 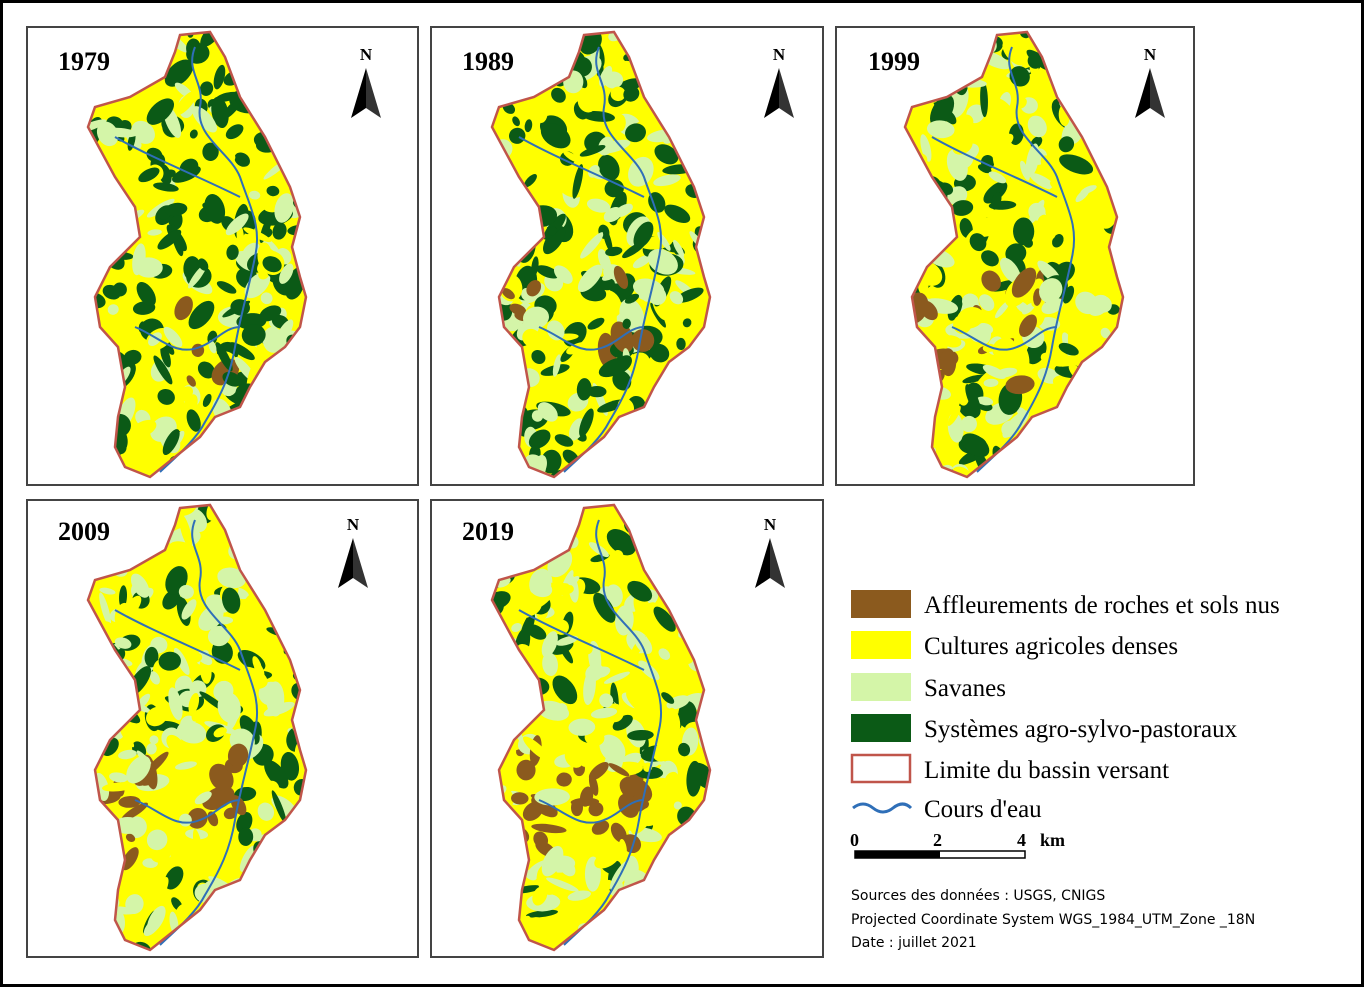 What do you see at coordinates (978, 896) in the screenshot?
I see `source-line: Sources des données : USGS, CNIGS` at bounding box center [978, 896].